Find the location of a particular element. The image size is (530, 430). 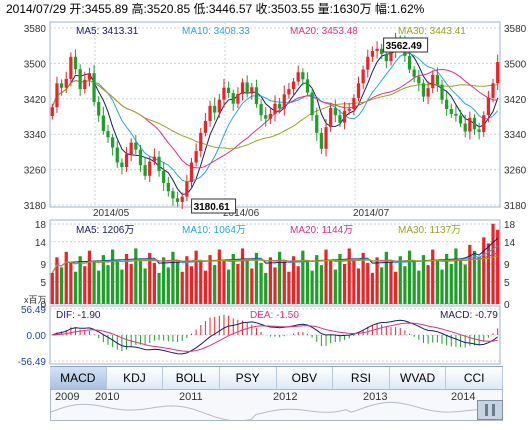

navigator-year-label: 2011 is located at coordinates (191, 397).